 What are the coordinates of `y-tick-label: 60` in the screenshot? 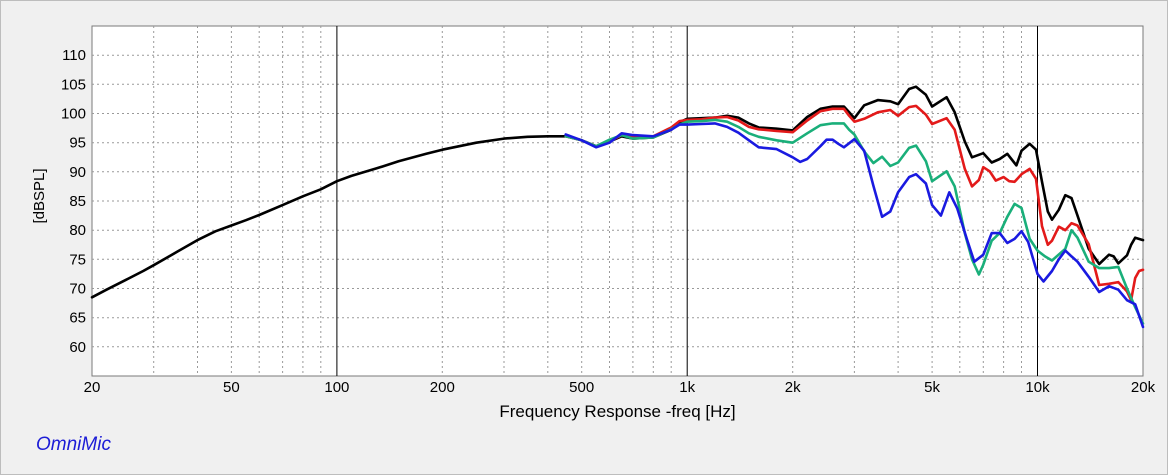 It's located at (77, 347).